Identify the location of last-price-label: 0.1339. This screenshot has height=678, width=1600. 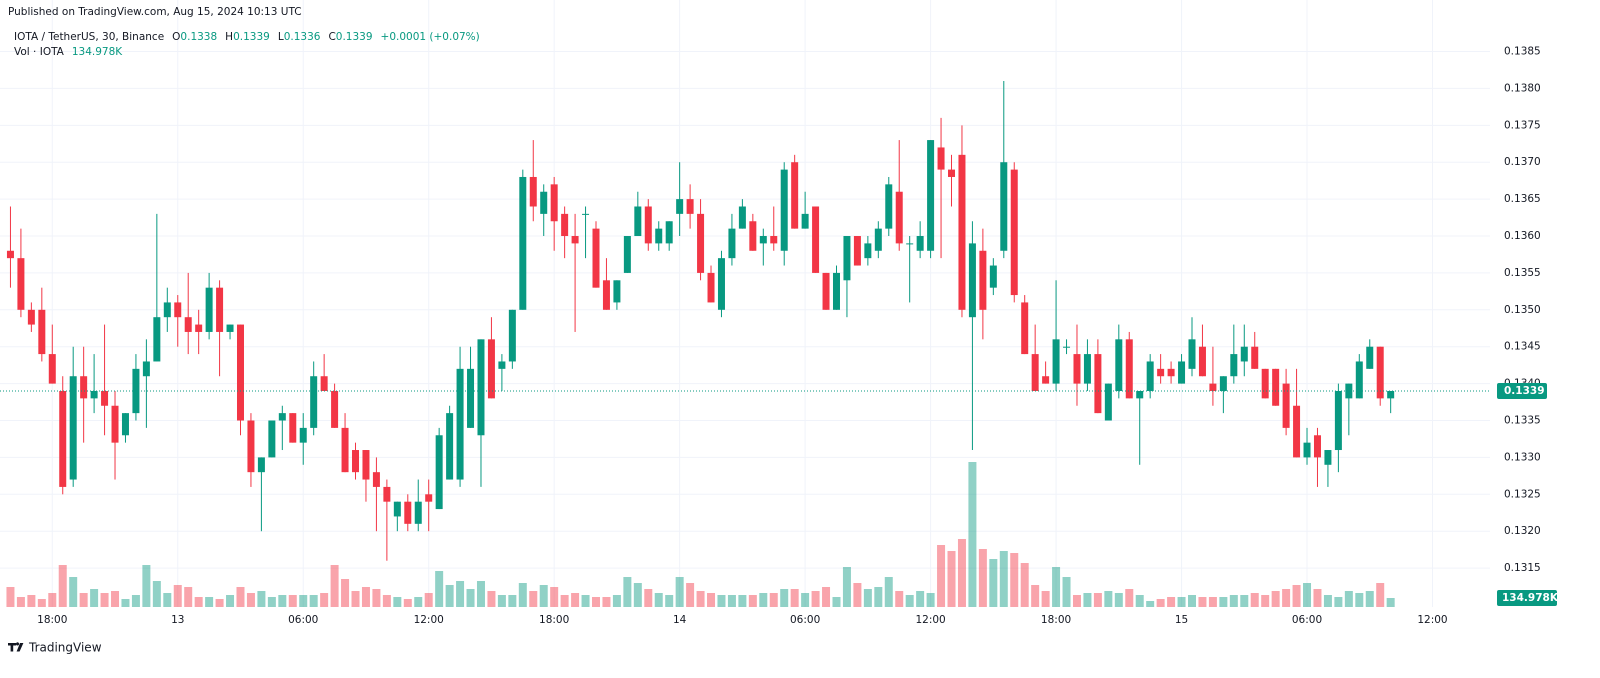
(1524, 391).